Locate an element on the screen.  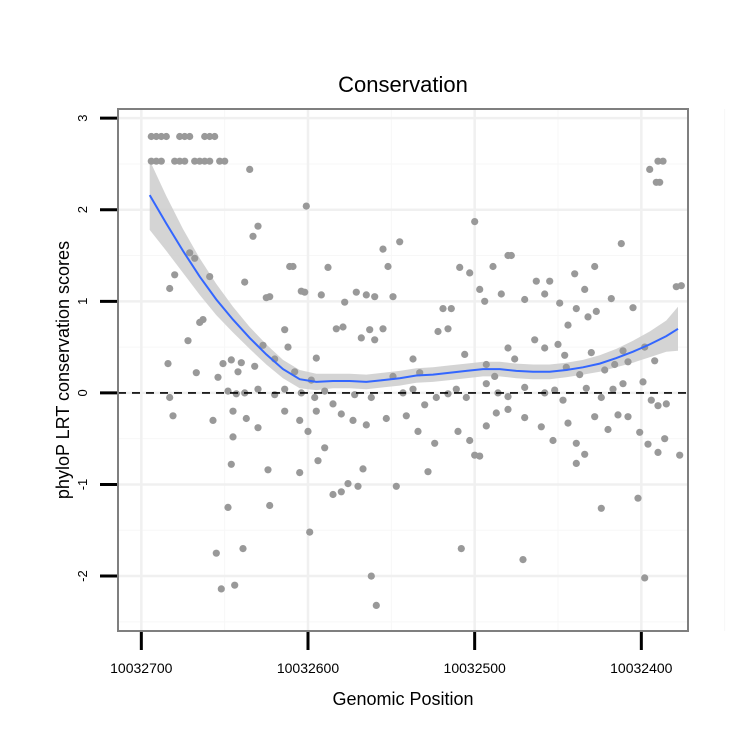
y-tick-label: 1 is located at coordinates (82, 301).